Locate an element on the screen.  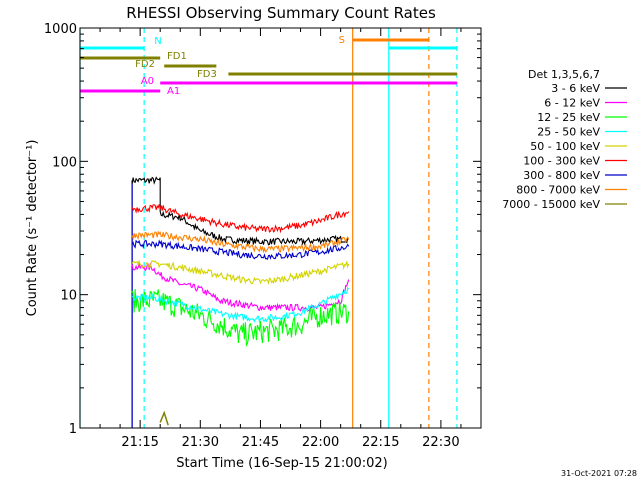
footer-timestamp: 31-Oct-2021 07:28 is located at coordinates (599, 473).